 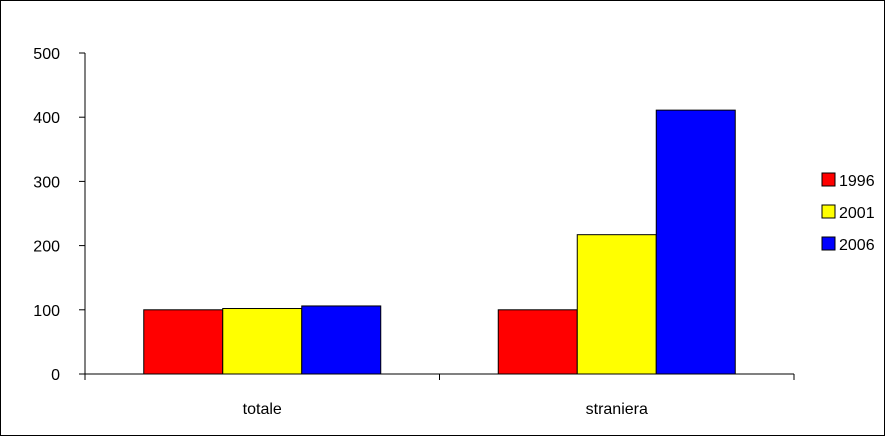 What do you see at coordinates (341, 340) in the screenshot?
I see `bar-totale-2006` at bounding box center [341, 340].